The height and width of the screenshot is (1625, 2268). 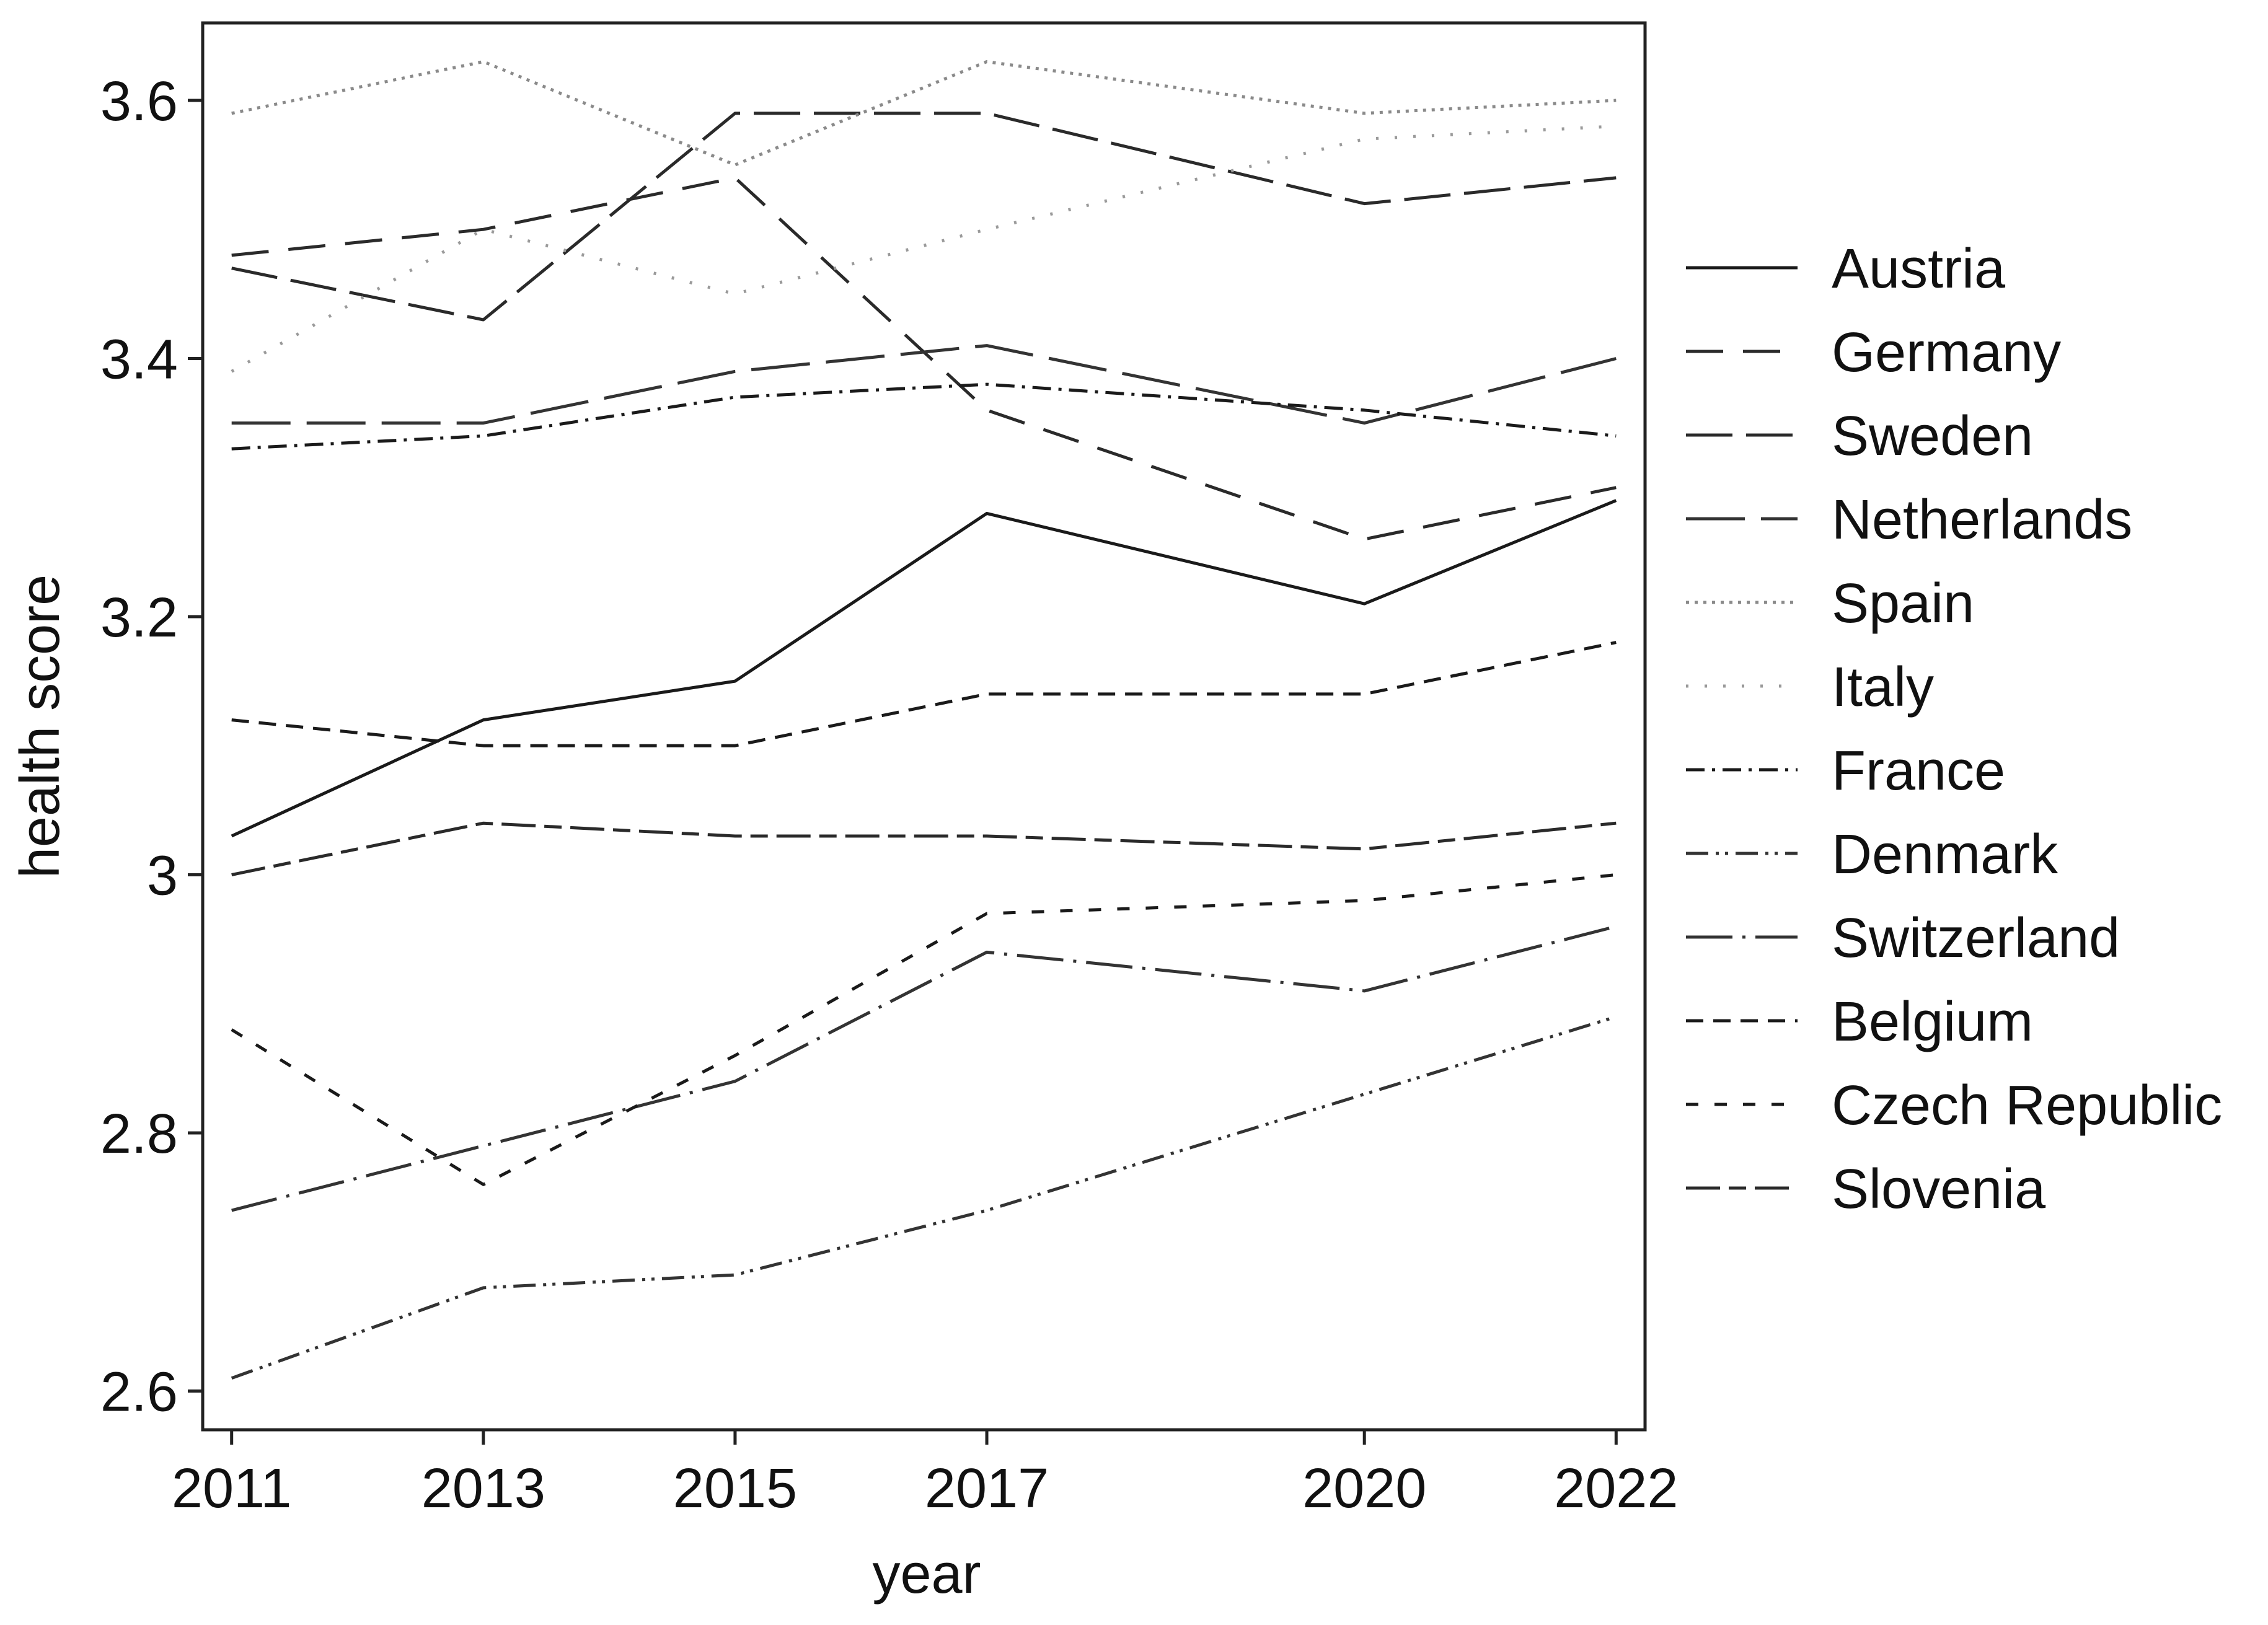 I want to click on x-tick-label: 2013, so click(x=483, y=1489).